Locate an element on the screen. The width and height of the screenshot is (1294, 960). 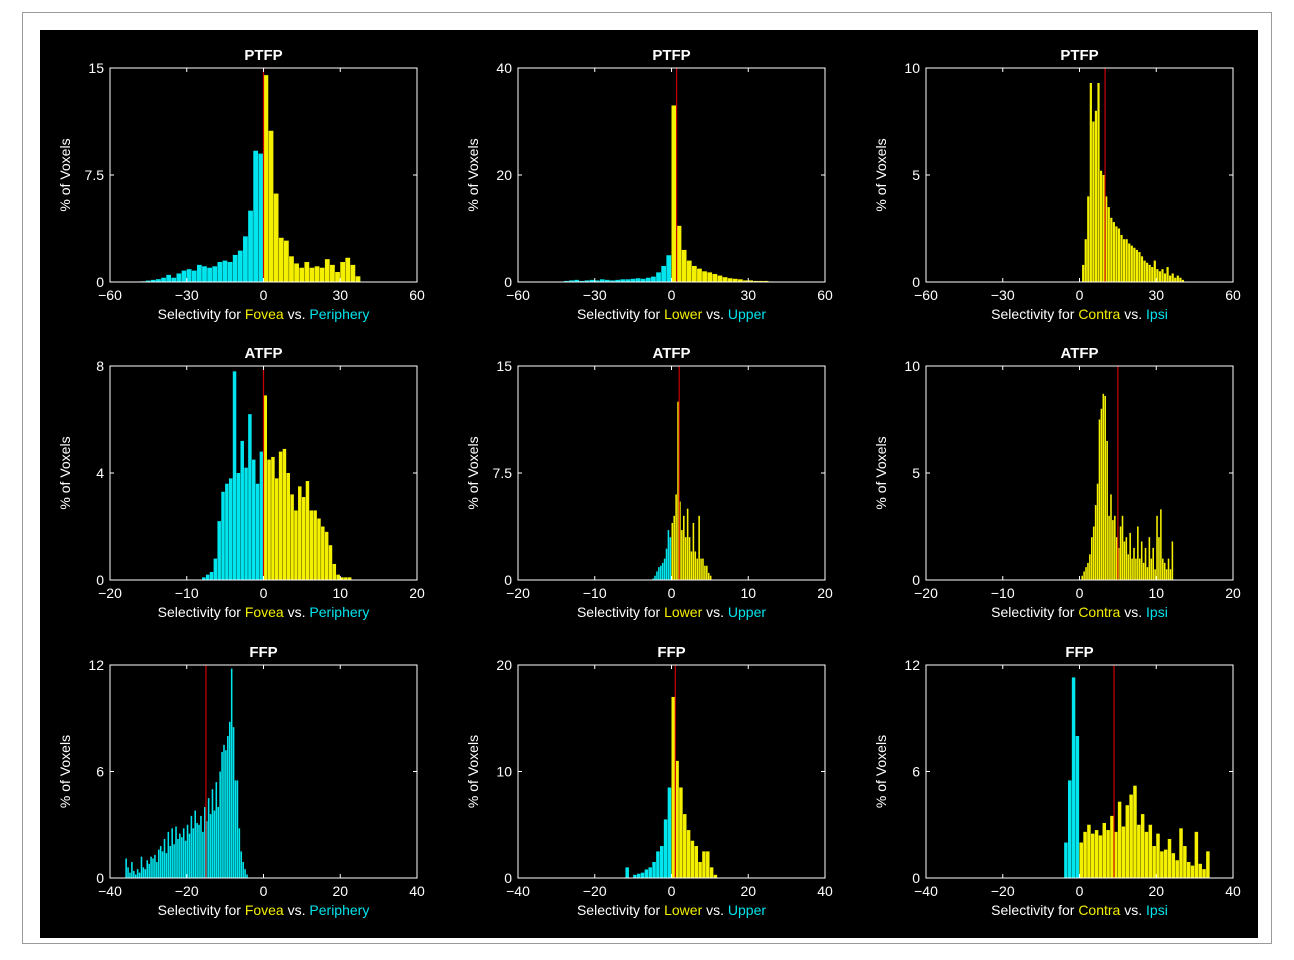
plot-1-x-tick-label: 0 is located at coordinates (264, 295).